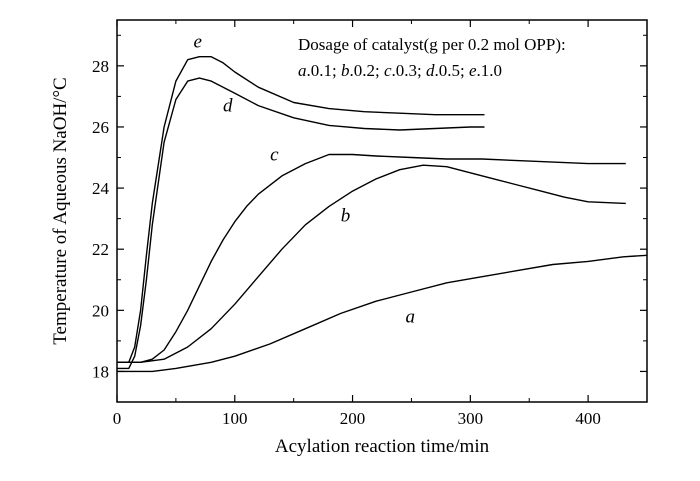  Describe the element at coordinates (382, 446) in the screenshot. I see `x-axis-label: Acylation reaction time/min` at that location.